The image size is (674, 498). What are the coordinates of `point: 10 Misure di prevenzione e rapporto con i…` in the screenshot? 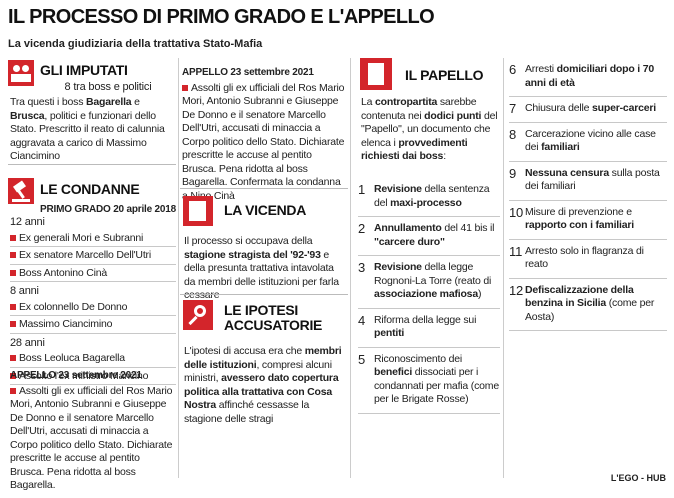 It's located at (588, 220).